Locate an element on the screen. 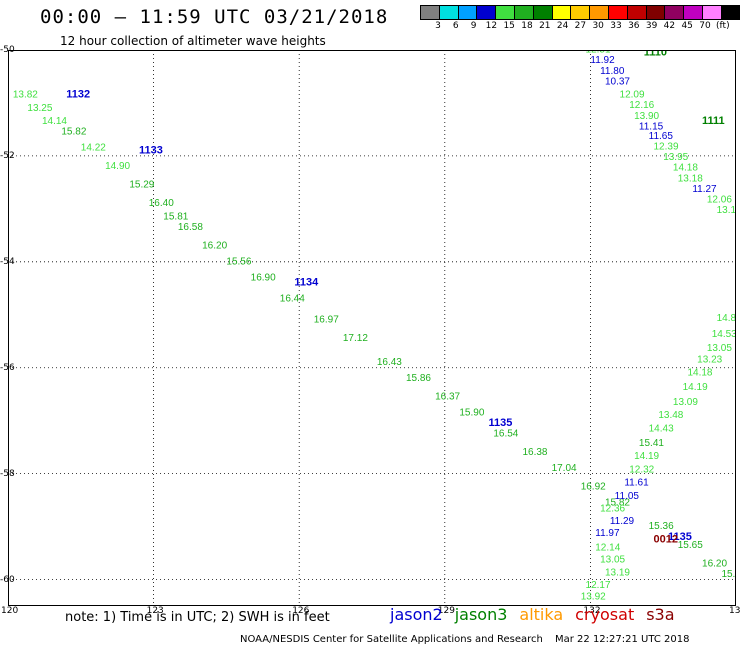 The width and height of the screenshot is (740, 650). wave-height-label: 16.20 is located at coordinates (214, 246).